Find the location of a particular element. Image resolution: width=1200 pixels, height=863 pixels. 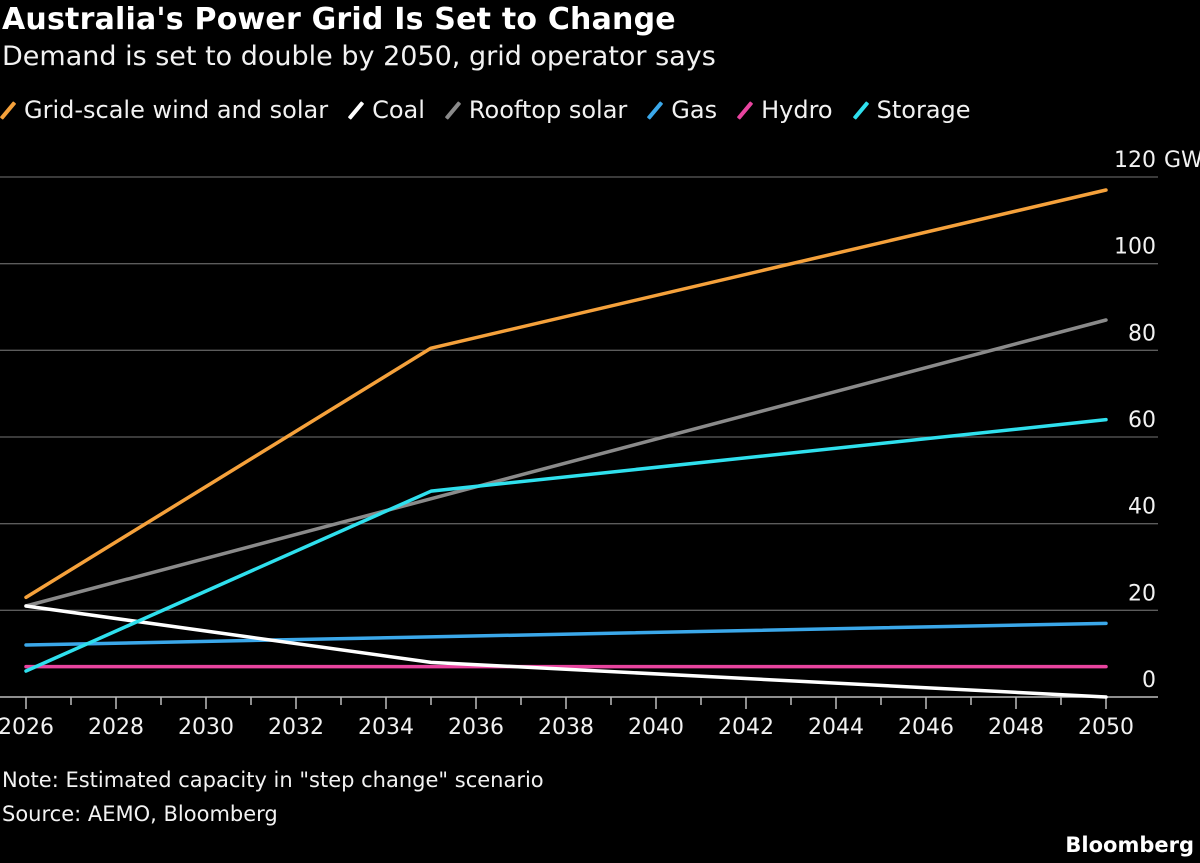

y-tick-label: 60 is located at coordinates (1142, 420).